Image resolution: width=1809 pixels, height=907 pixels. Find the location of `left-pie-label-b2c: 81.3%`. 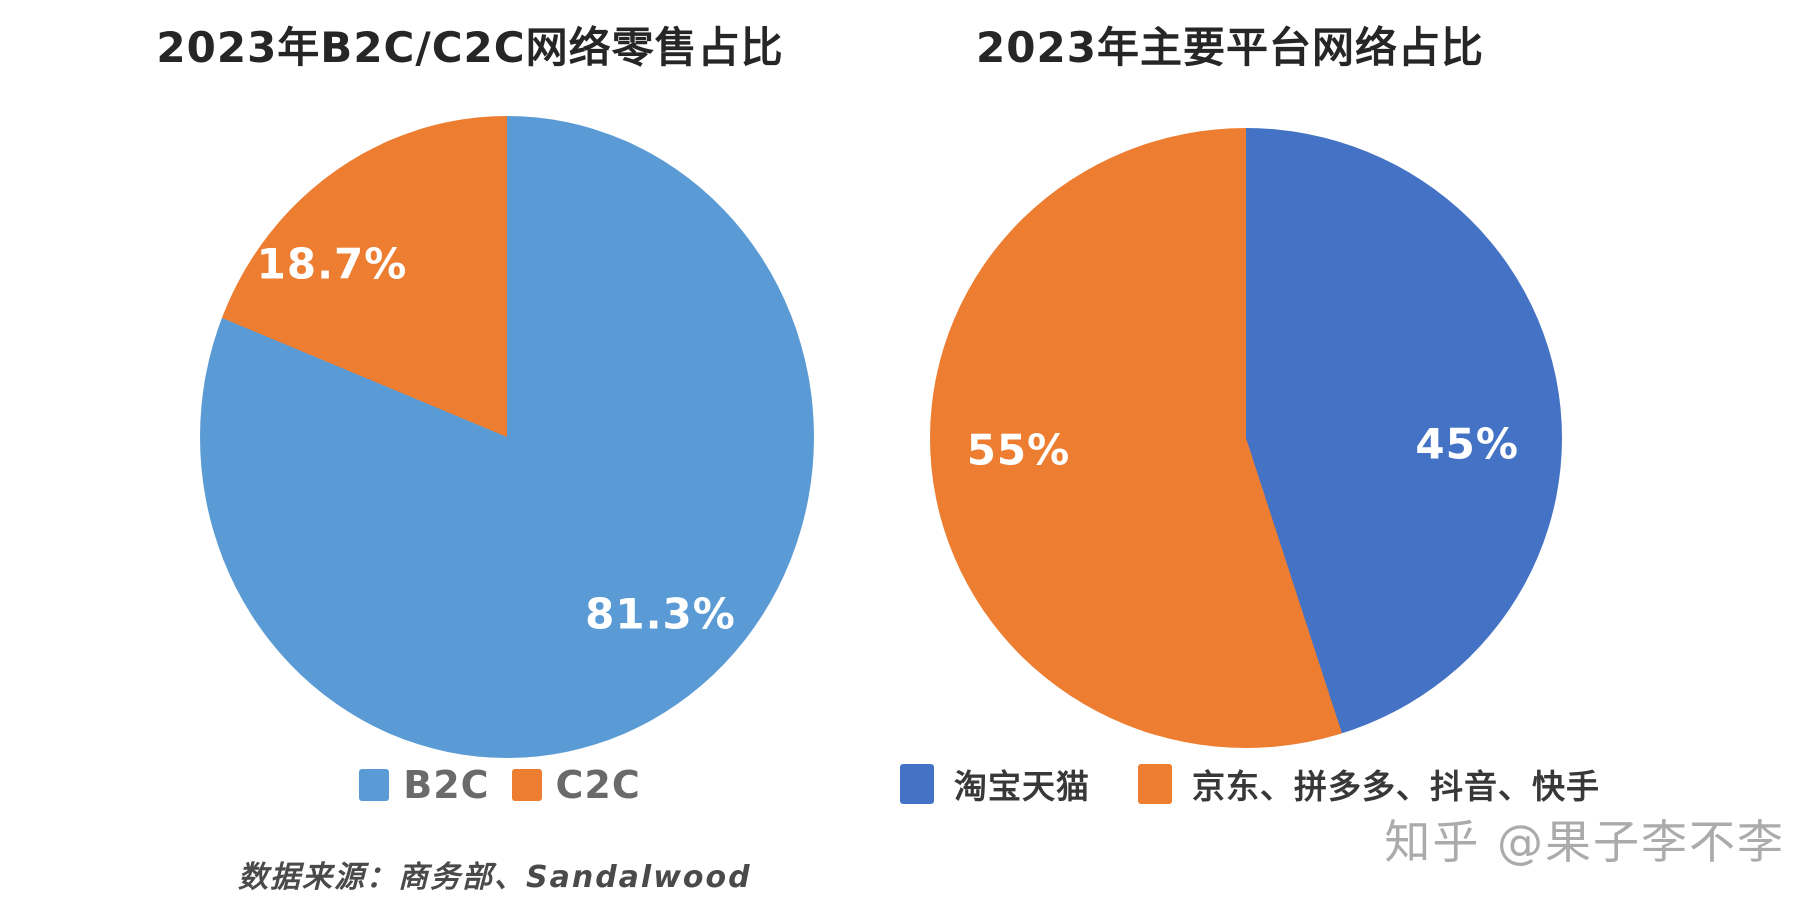

left-pie-label-b2c: 81.3% is located at coordinates (660, 614).